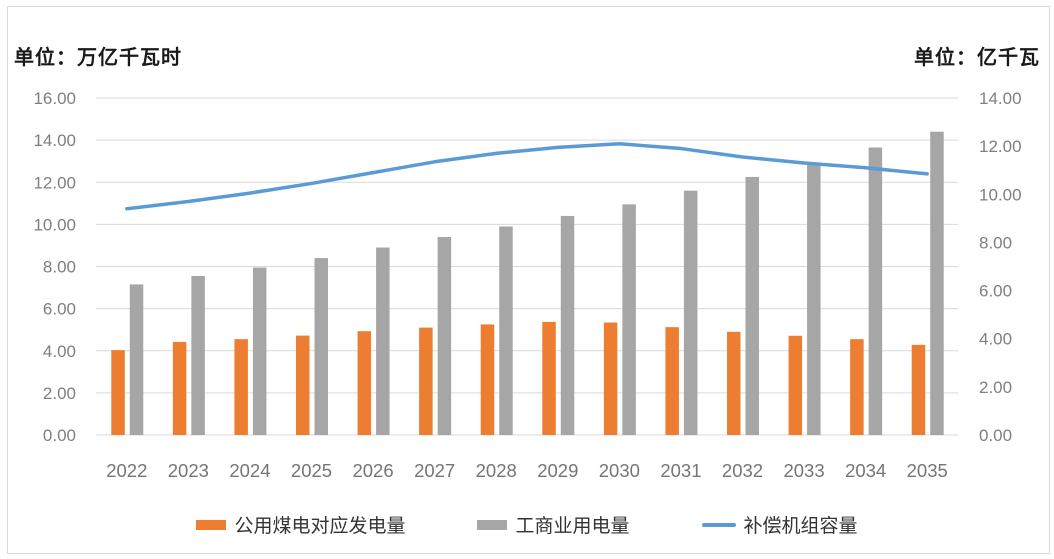  What do you see at coordinates (179, 388) in the screenshot?
I see `bar-coal-generation-2023` at bounding box center [179, 388].